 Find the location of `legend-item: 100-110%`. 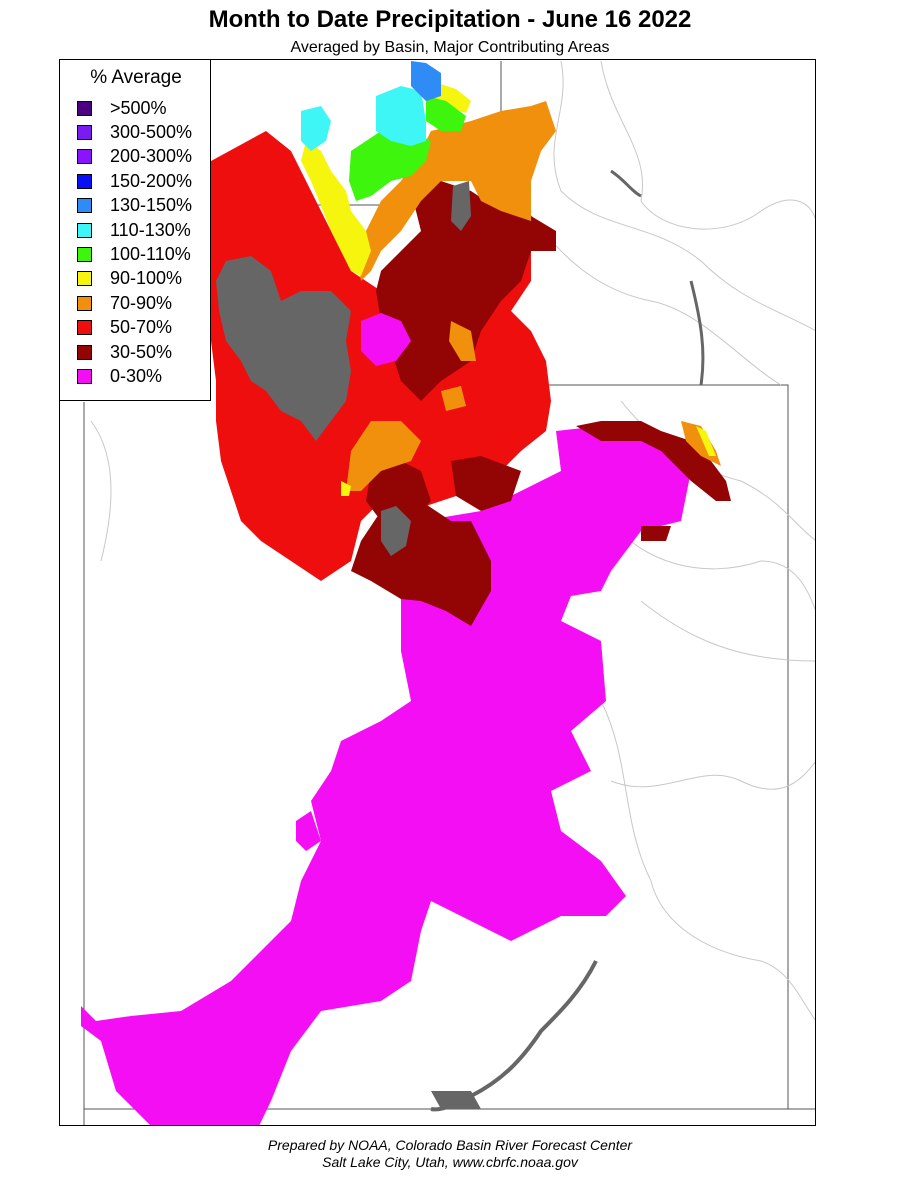

legend-item: 100-110% is located at coordinates (134, 254).